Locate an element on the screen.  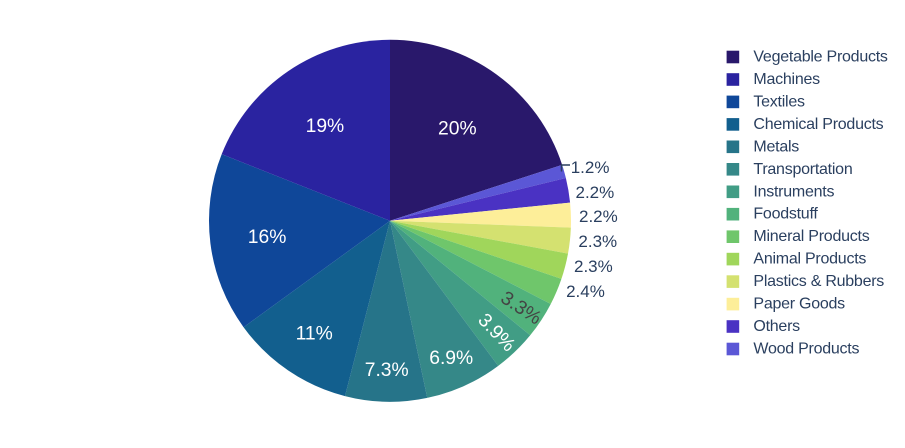
svg-text: 6.9% is located at coordinates (451, 358).